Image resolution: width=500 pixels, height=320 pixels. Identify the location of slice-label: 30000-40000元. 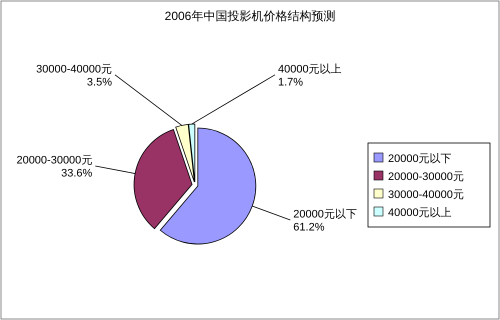
(74, 69).